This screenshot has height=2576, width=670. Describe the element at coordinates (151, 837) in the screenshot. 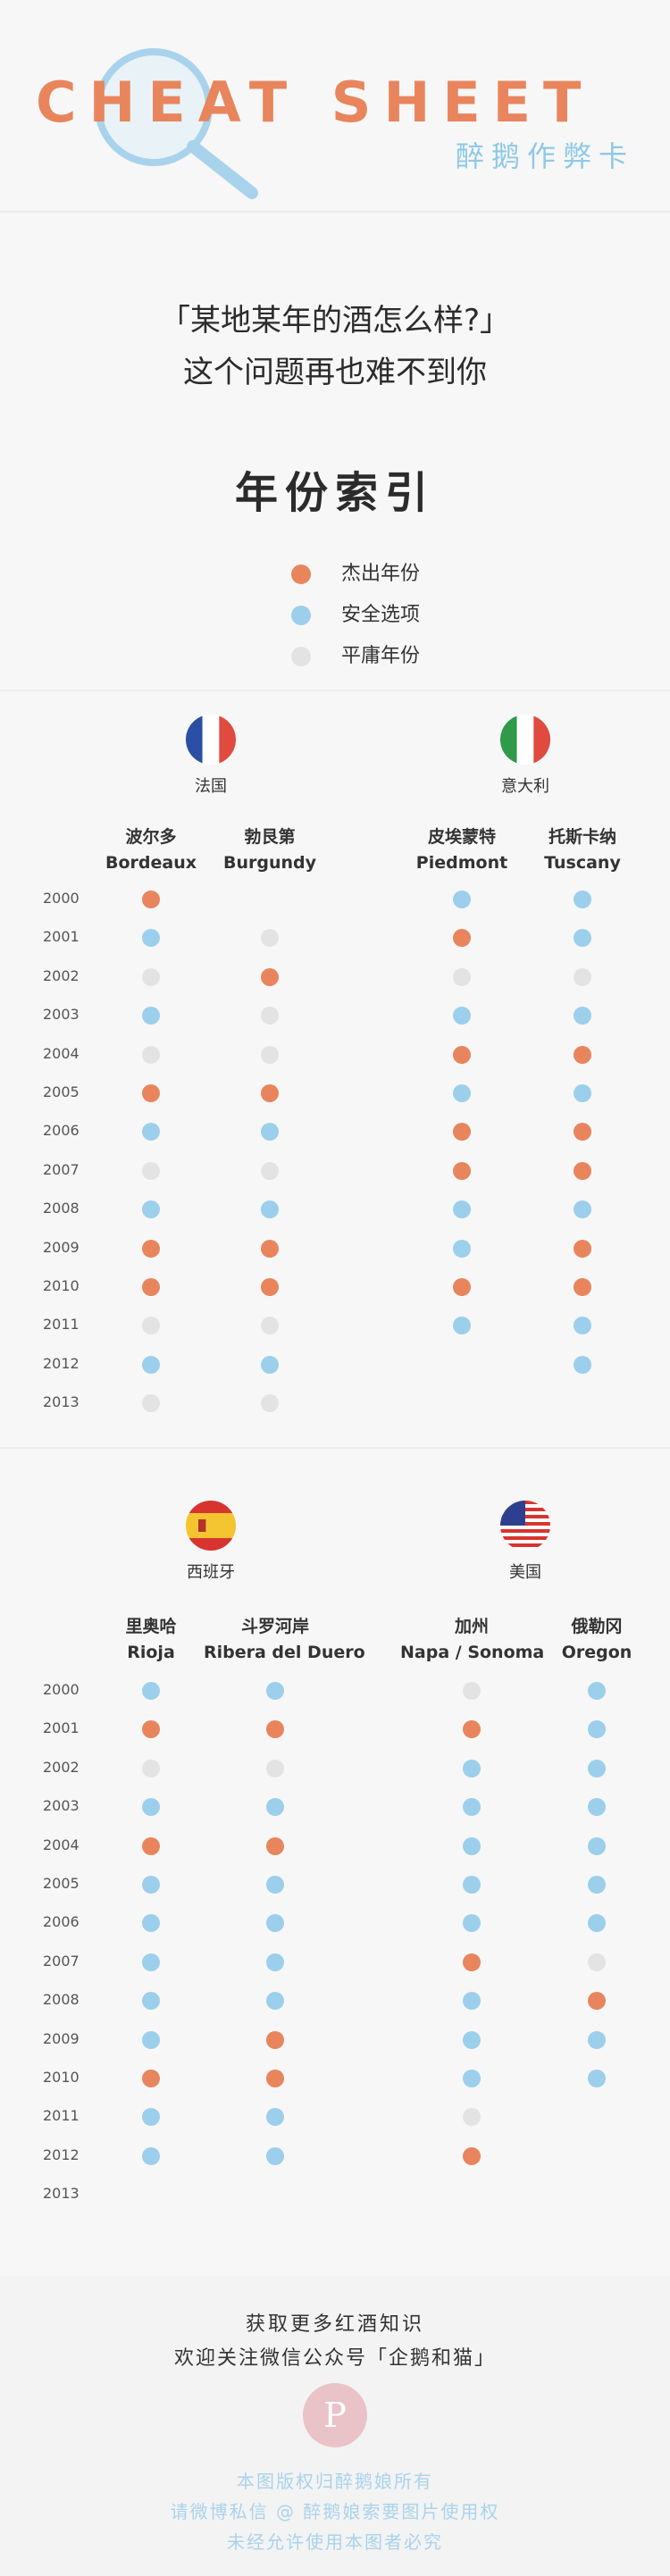

I see `region-zh: 波尔多` at that location.